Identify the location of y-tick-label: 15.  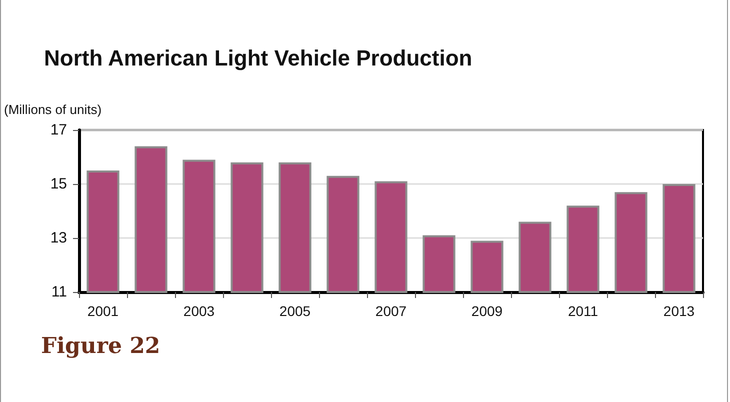
(58, 184).